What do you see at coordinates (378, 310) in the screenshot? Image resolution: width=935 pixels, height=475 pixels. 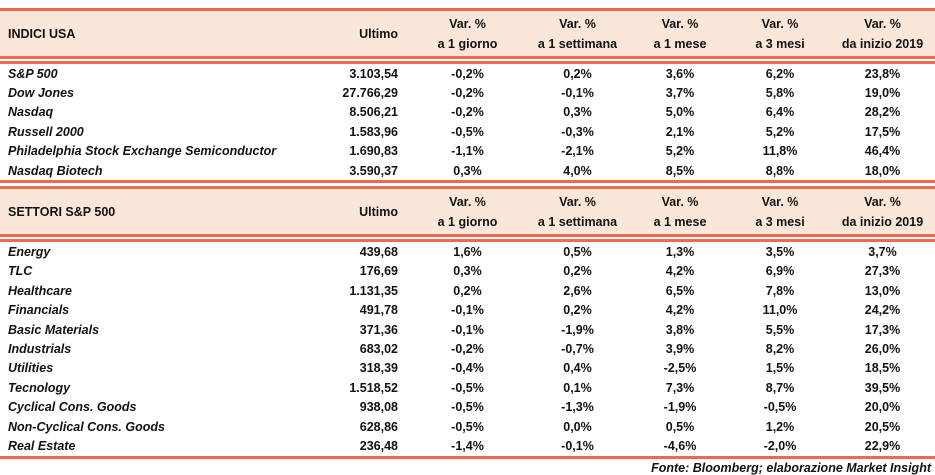 I see `row-last-value: 491,78` at bounding box center [378, 310].